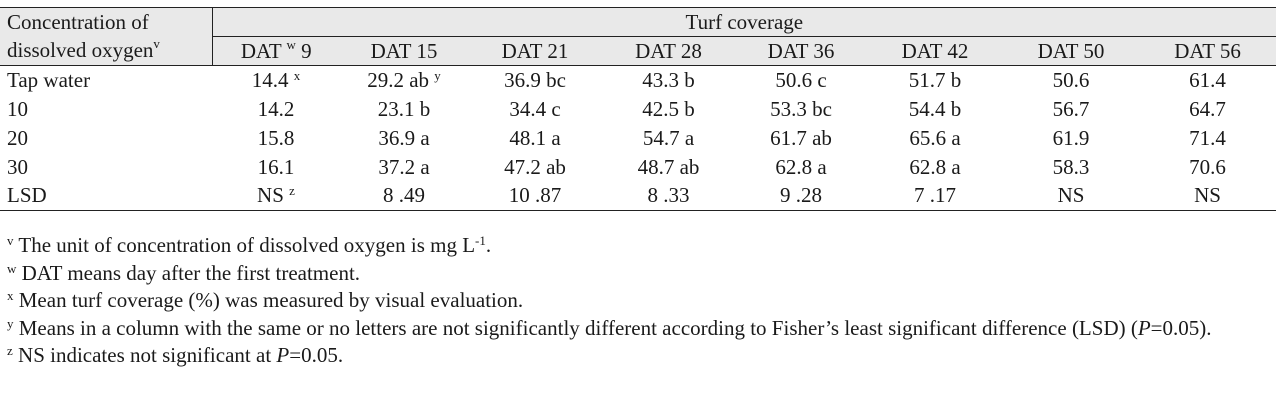 This screenshot has width=1283, height=403. Describe the element at coordinates (17, 137) in the screenshot. I see `row-label: 20` at that location.